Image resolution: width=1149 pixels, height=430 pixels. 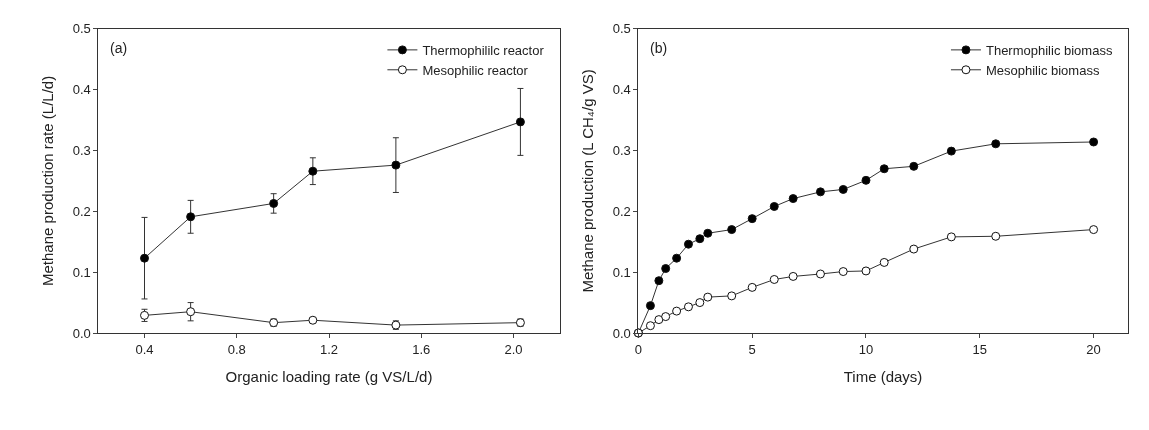 I want to click on x-tick-label: 1.2, so click(x=329, y=349).